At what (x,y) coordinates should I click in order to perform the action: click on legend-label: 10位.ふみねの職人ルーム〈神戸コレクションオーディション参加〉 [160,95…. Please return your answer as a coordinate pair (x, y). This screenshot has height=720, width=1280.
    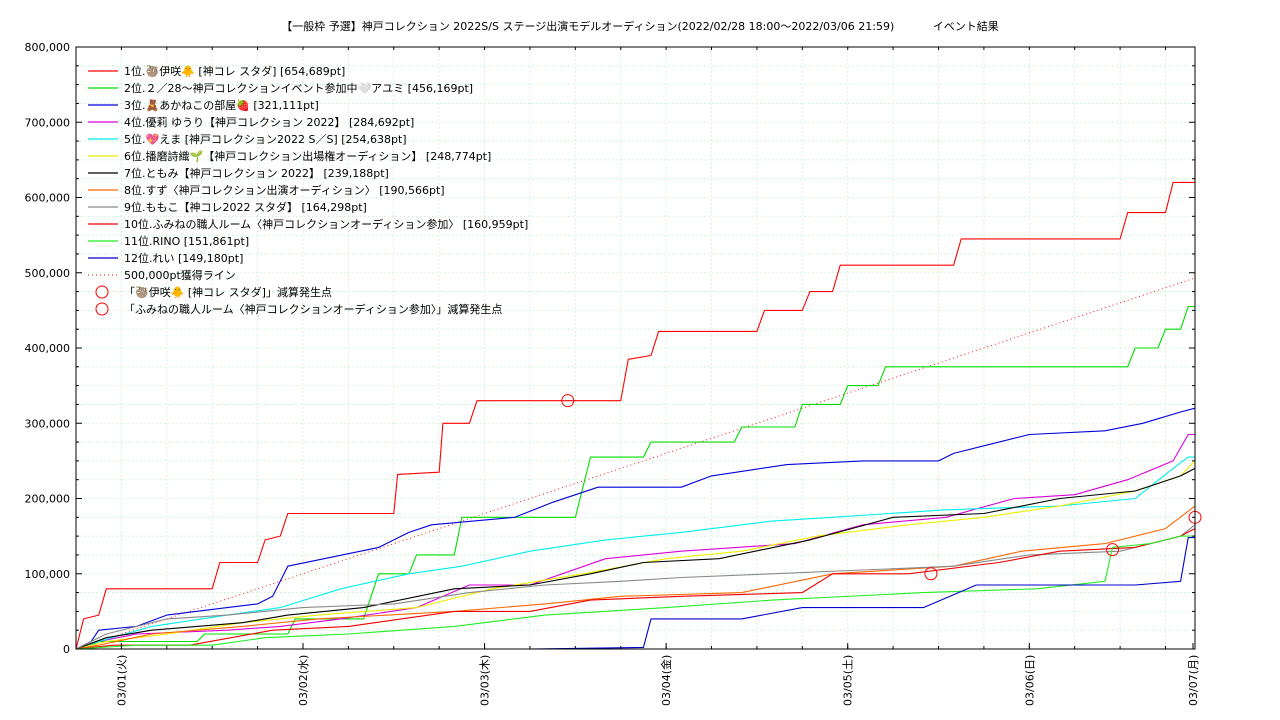
    Looking at the image, I should click on (326, 224).